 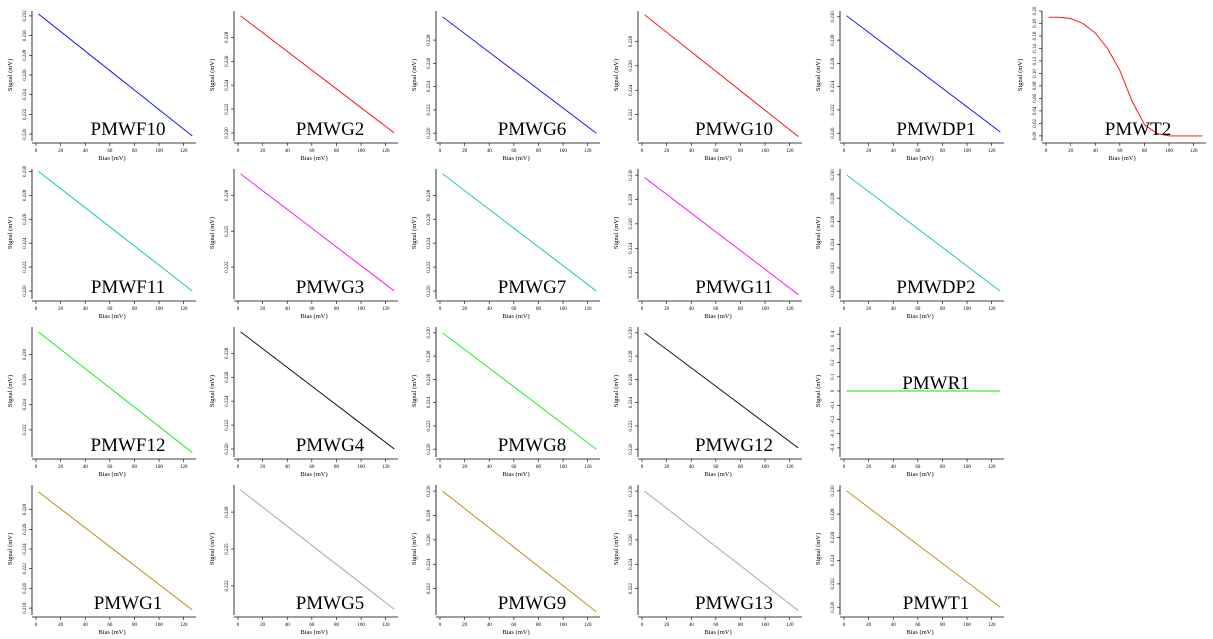 I want to click on panel-label: PMWG3, so click(x=330, y=287).